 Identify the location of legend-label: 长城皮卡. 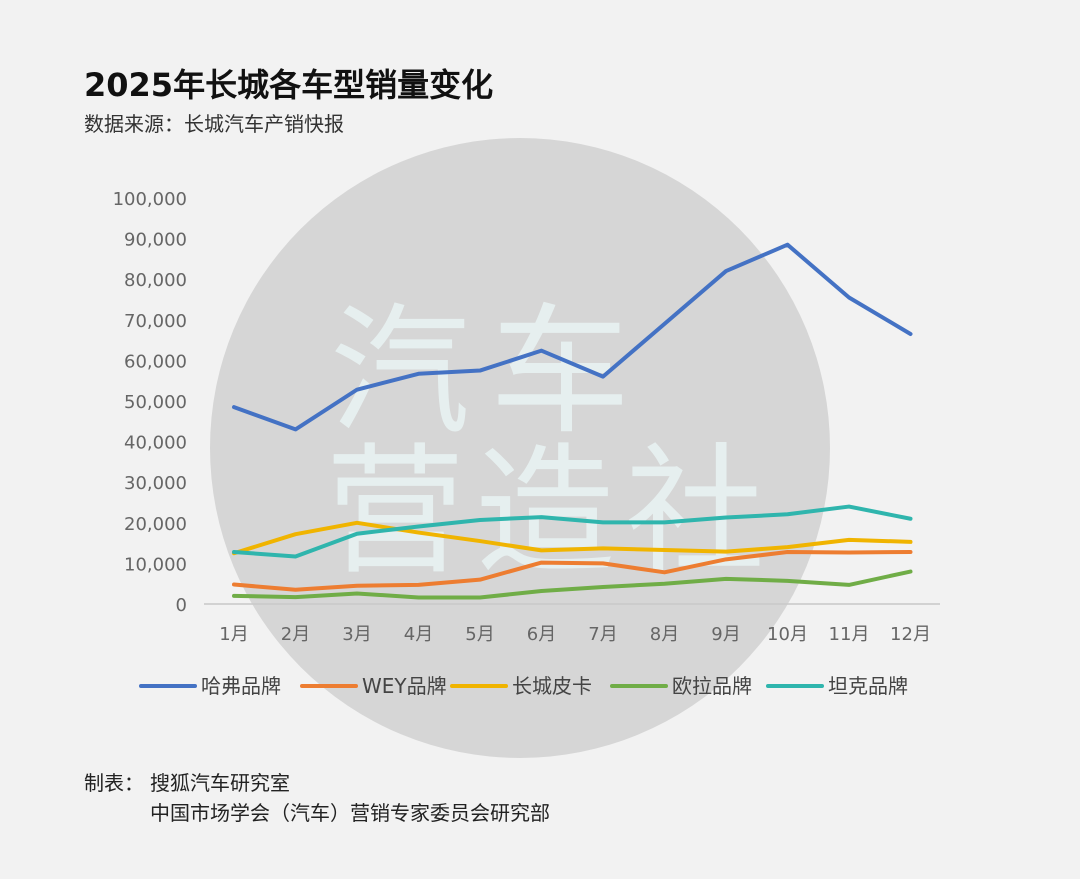
(552, 686).